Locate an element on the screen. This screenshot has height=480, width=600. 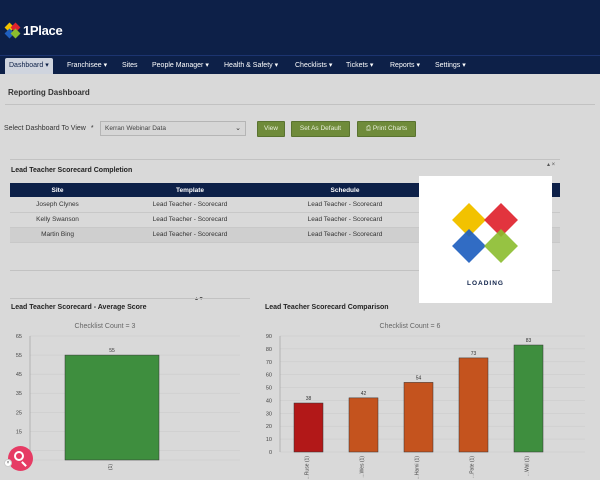
cell-site: Joseph Clynes is located at coordinates (57, 205).